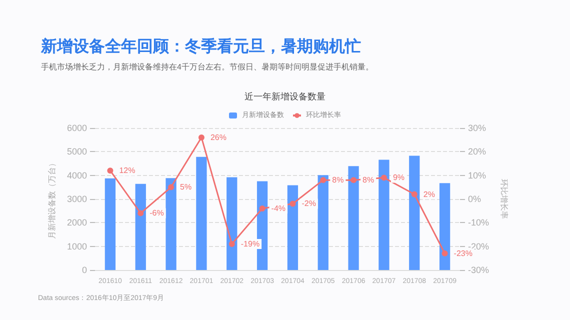 This screenshot has height=320, width=570. What do you see at coordinates (76, 223) in the screenshot?
I see `y-tick-label: 2000` at bounding box center [76, 223].